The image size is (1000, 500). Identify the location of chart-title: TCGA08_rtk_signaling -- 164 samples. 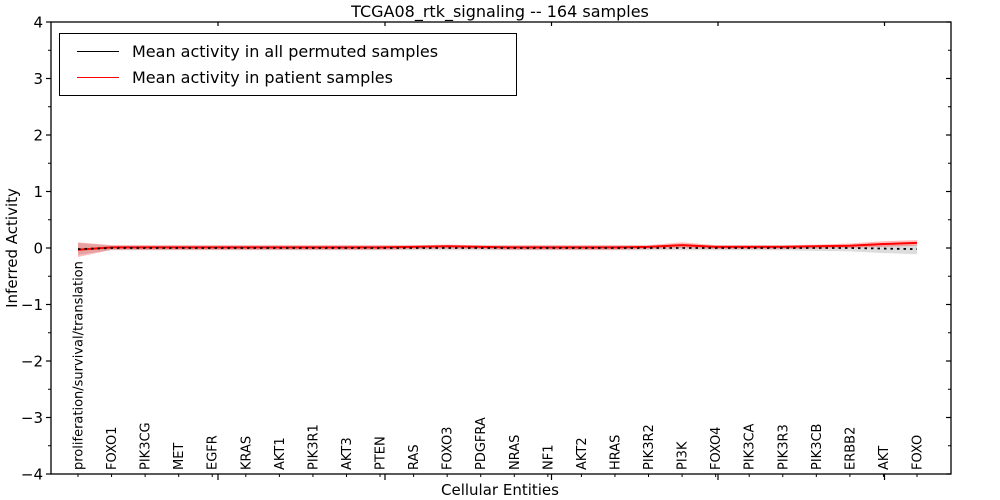
(500, 11).